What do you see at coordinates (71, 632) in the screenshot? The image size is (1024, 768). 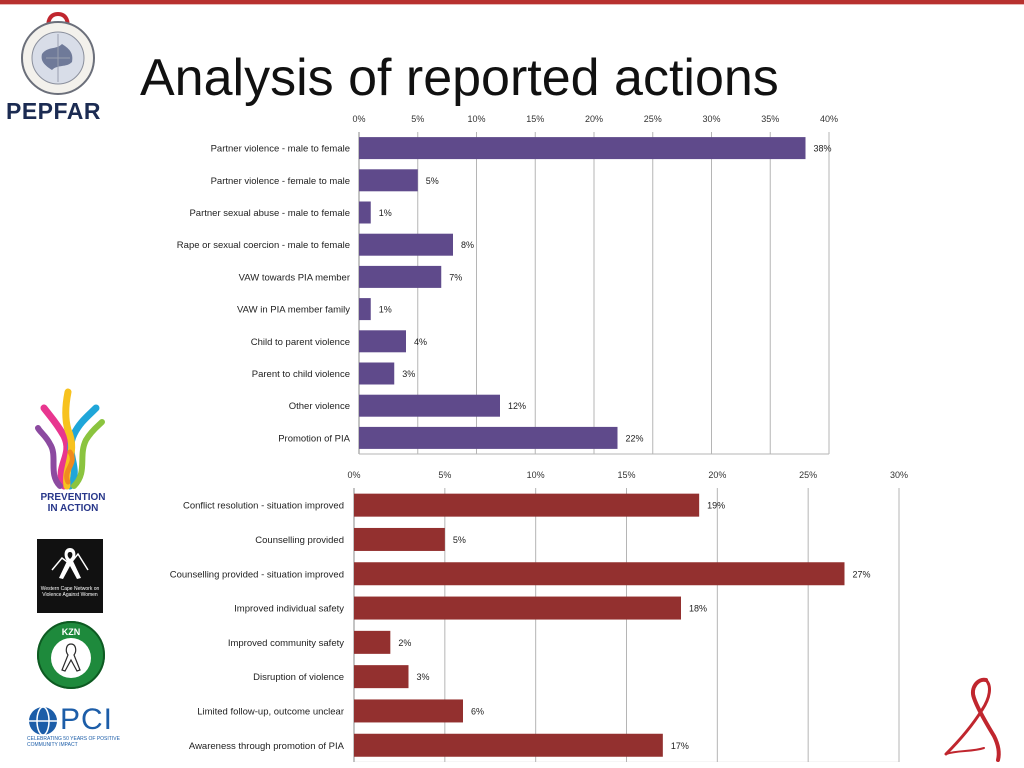 I see `kzn-label: KZN` at bounding box center [71, 632].